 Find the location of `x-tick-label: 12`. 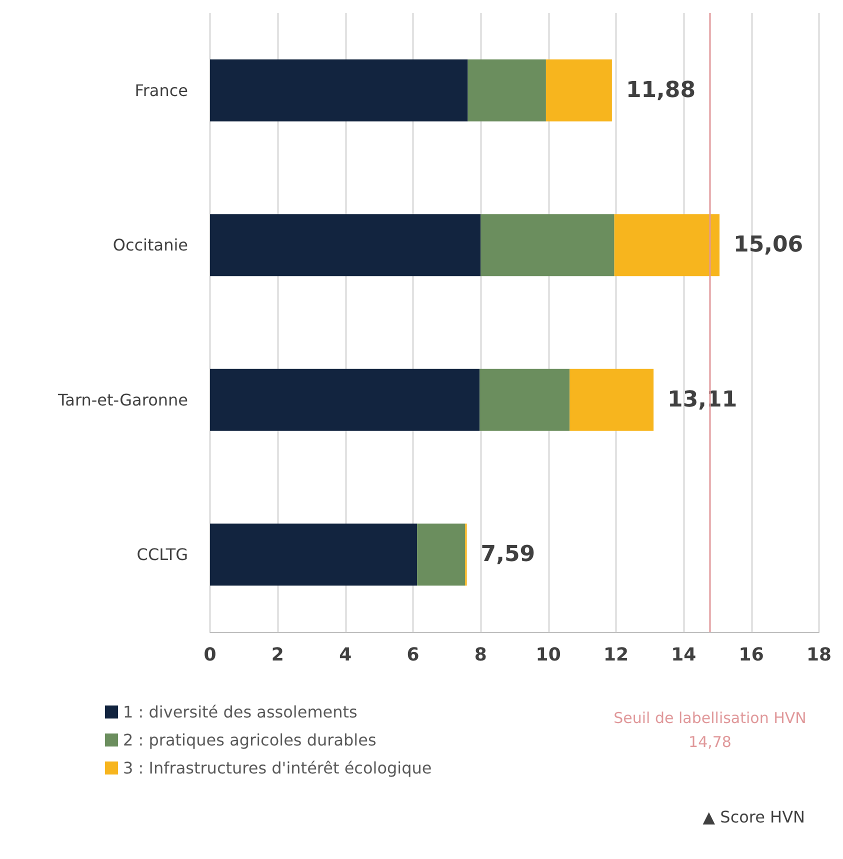

x-tick-label: 12 is located at coordinates (616, 655).